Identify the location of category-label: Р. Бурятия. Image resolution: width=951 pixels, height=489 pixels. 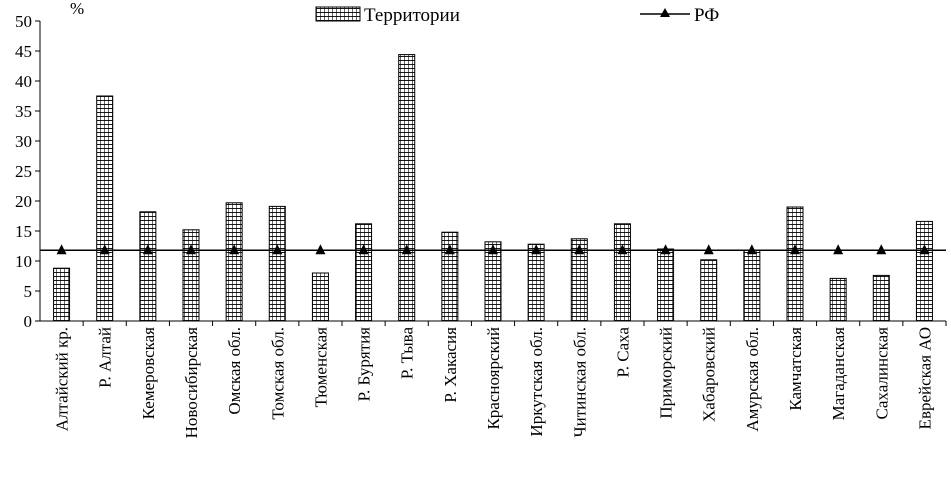
(364, 364).